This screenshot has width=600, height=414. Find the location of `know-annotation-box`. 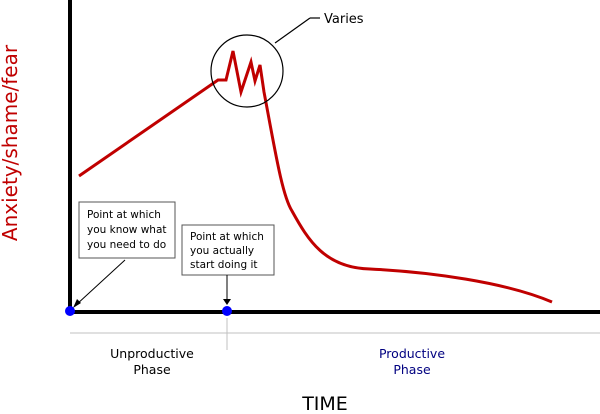

know-annotation-box is located at coordinates (127, 230).